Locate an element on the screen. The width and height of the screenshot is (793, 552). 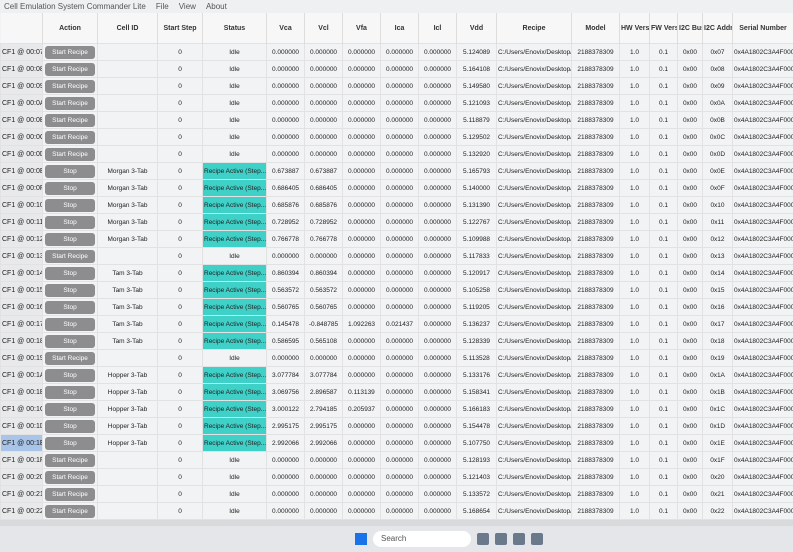
column-header: Action is located at coordinates (70, 28).